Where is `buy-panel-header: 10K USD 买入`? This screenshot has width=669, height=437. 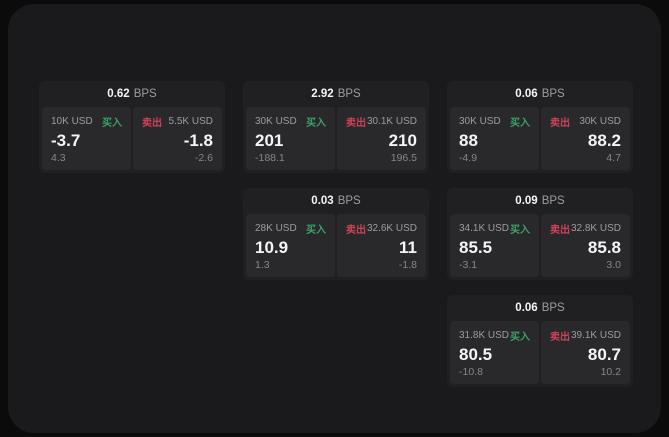 buy-panel-header: 10K USD 买入 is located at coordinates (86, 121).